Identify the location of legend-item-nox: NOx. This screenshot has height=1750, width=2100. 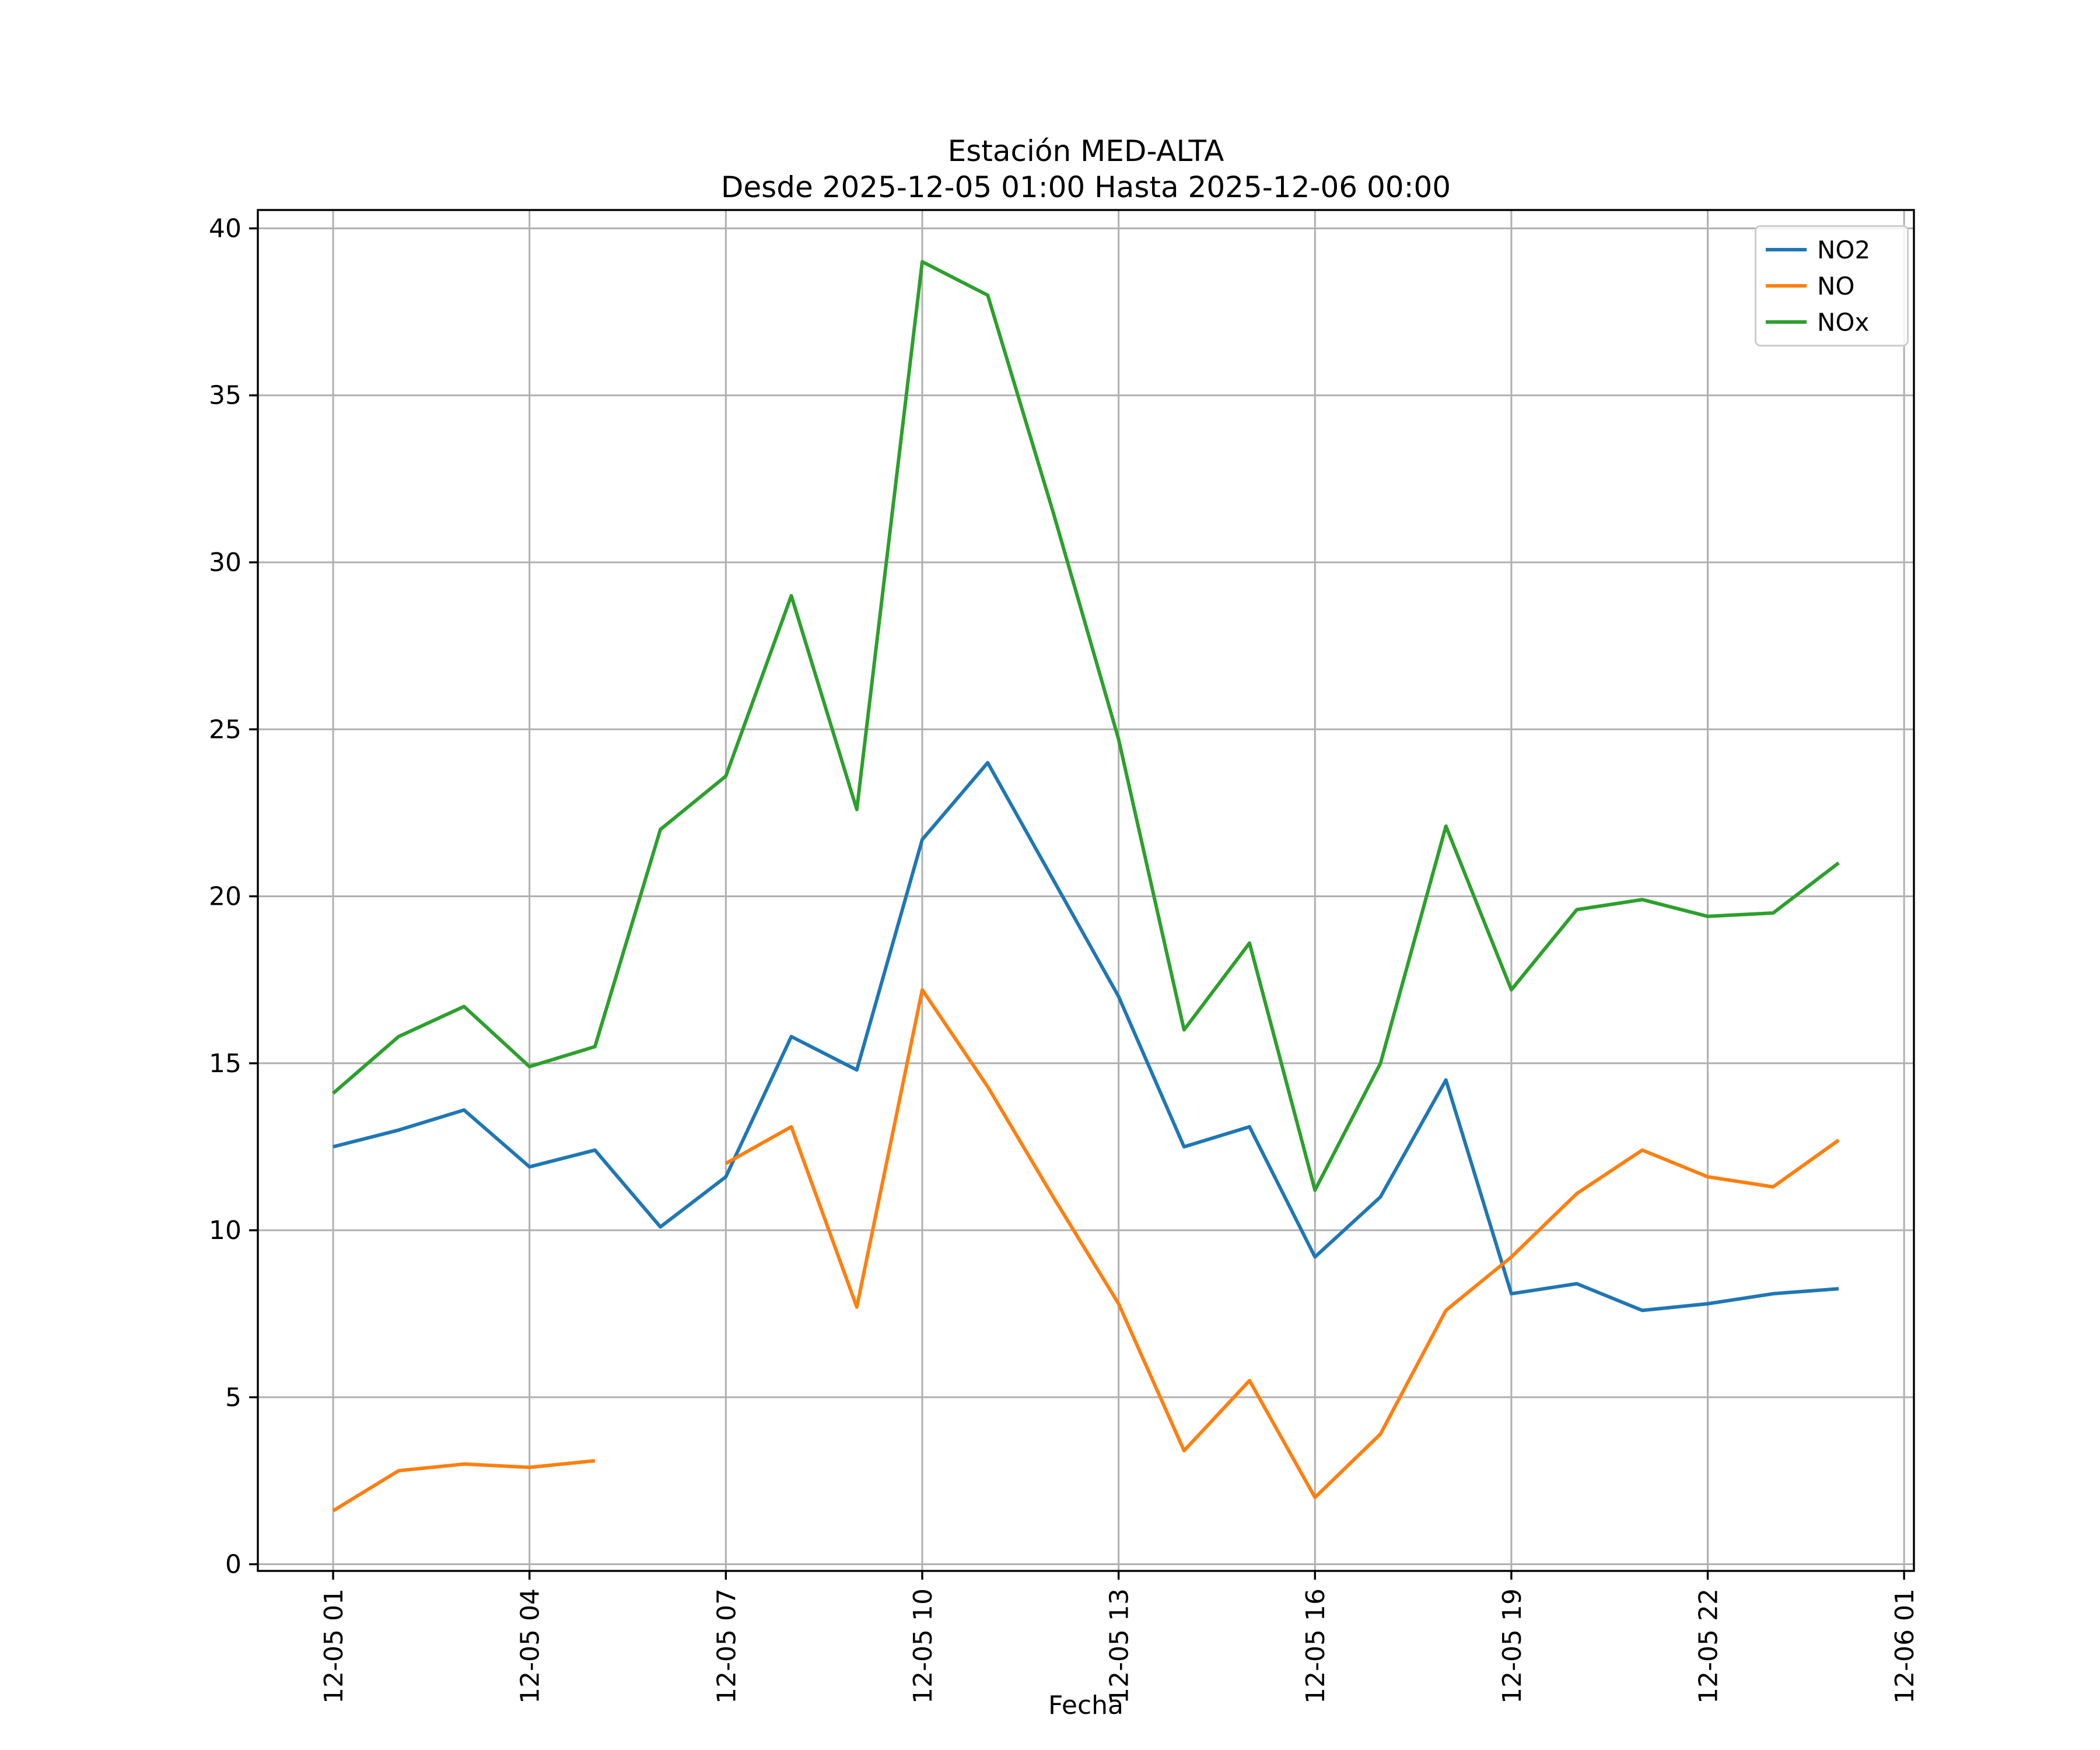
(1832, 322).